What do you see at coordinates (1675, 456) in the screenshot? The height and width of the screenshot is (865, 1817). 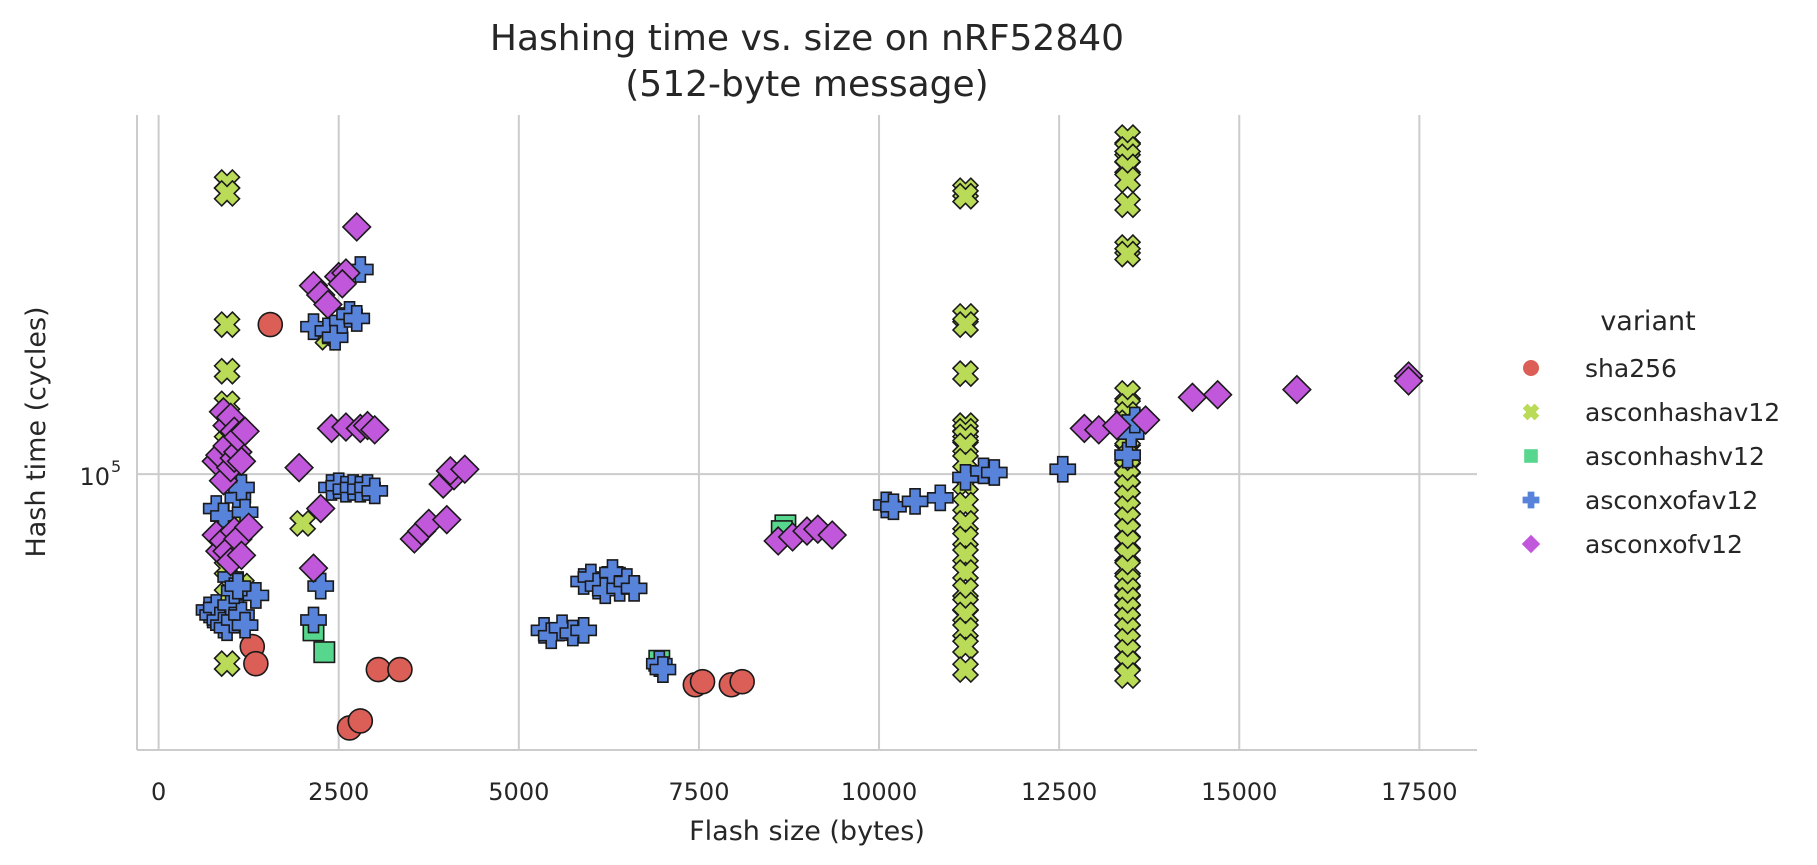 I see `legend-label: asconhashv12` at bounding box center [1675, 456].